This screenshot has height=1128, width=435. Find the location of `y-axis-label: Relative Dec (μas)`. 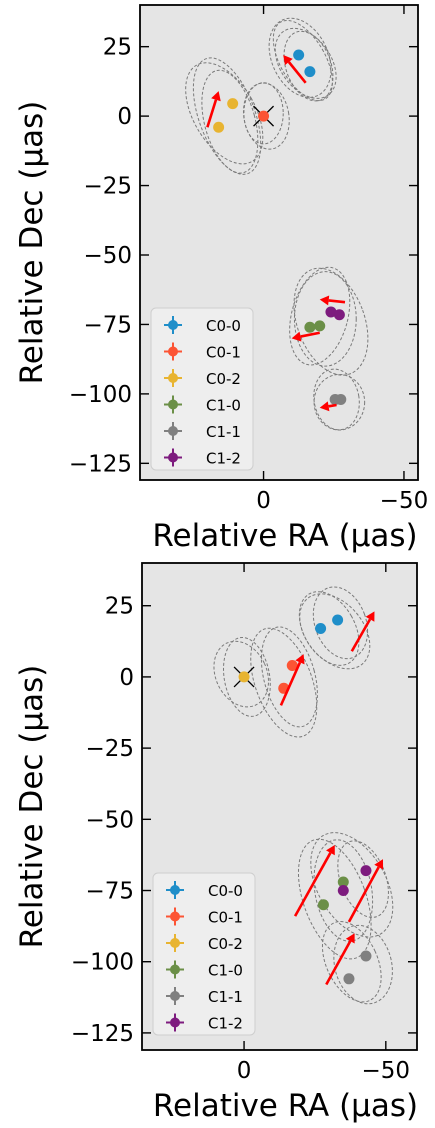

y-axis-label: Relative Dec (μas) is located at coordinates (32, 243).